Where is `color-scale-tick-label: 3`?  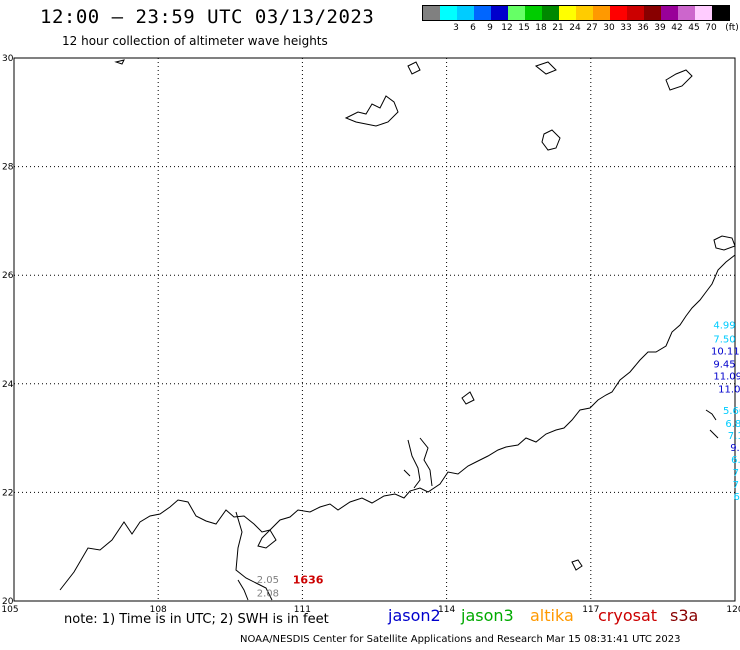
color-scale-tick-label: 3 is located at coordinates (456, 28).